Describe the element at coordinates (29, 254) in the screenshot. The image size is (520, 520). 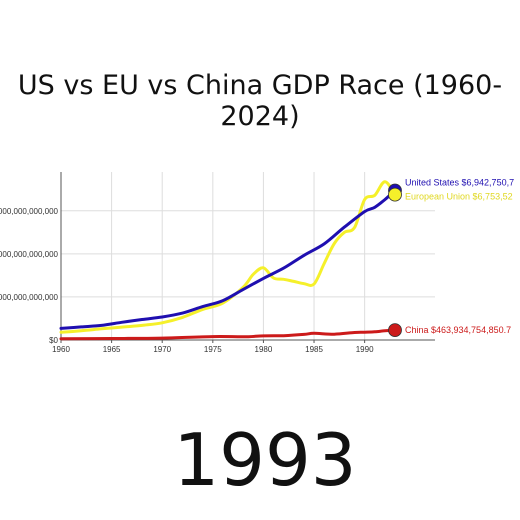
I see `y-tick-label: $4,000,000,000,000` at that location.